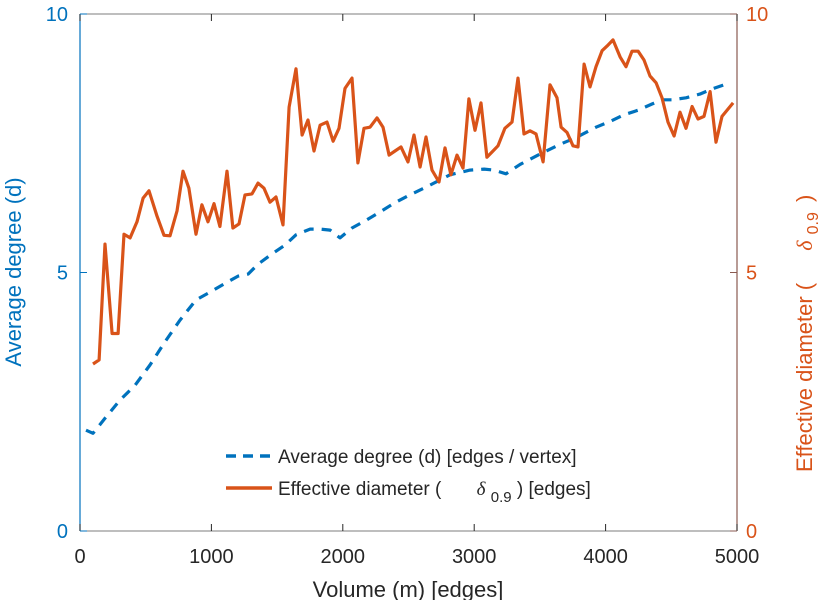  Describe the element at coordinates (482, 489) in the screenshot. I see `legend-label-effective-diameter-symbol: δ` at that location.